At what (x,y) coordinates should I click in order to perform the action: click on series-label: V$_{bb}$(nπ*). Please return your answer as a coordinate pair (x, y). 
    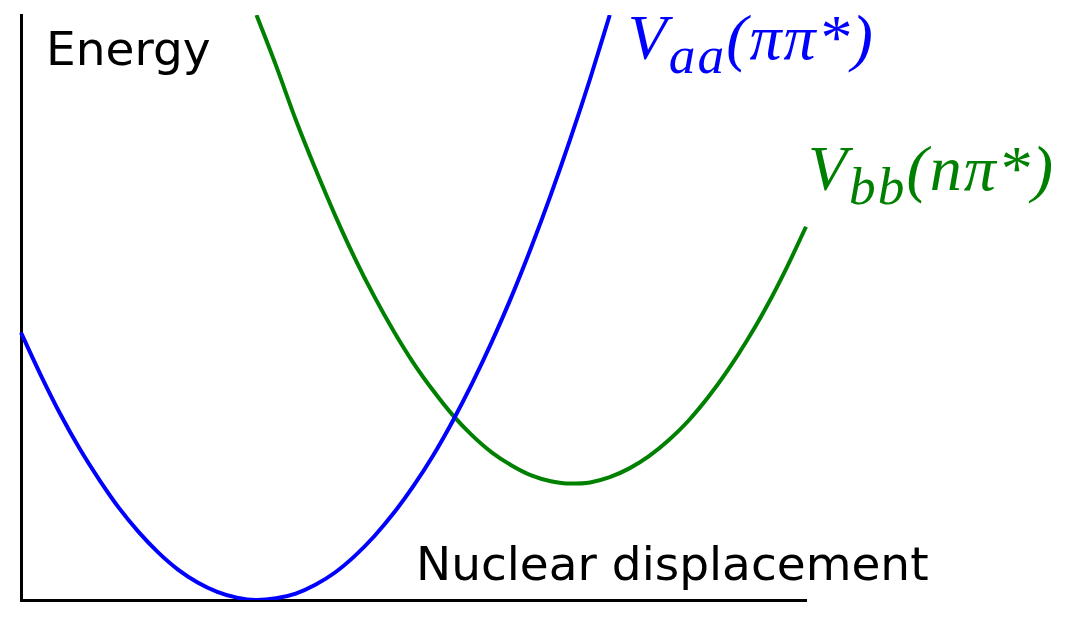
    Looking at the image, I should click on (932, 174).